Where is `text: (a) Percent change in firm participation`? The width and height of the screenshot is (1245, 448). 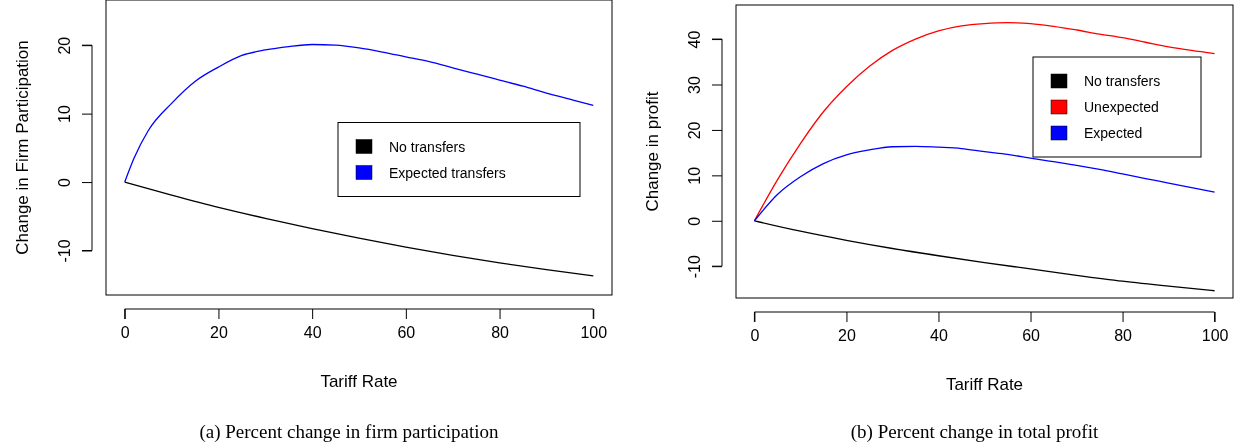
text: (a) Percent change in firm participation is located at coordinates (349, 432).